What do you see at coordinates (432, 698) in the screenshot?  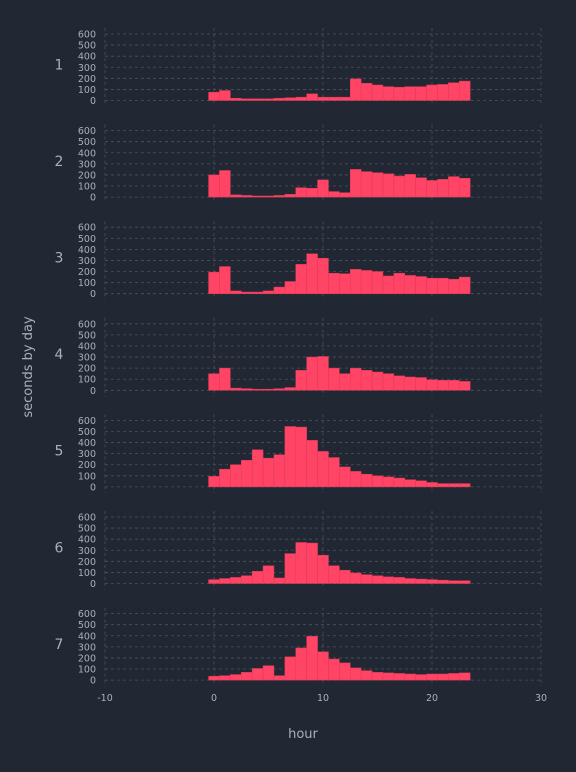 I see `x-tick-label: 20` at bounding box center [432, 698].